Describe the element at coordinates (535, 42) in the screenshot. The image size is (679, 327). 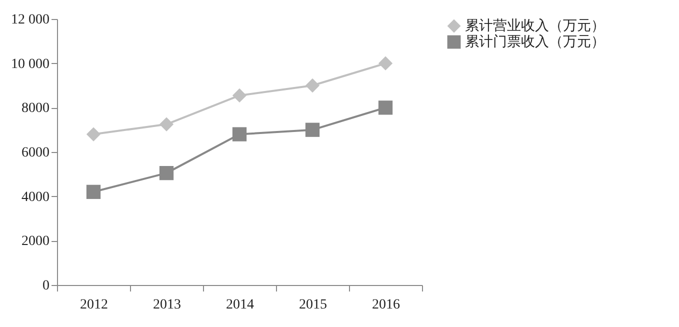
I see `legend-label: 累计门票收入（万元）` at that location.